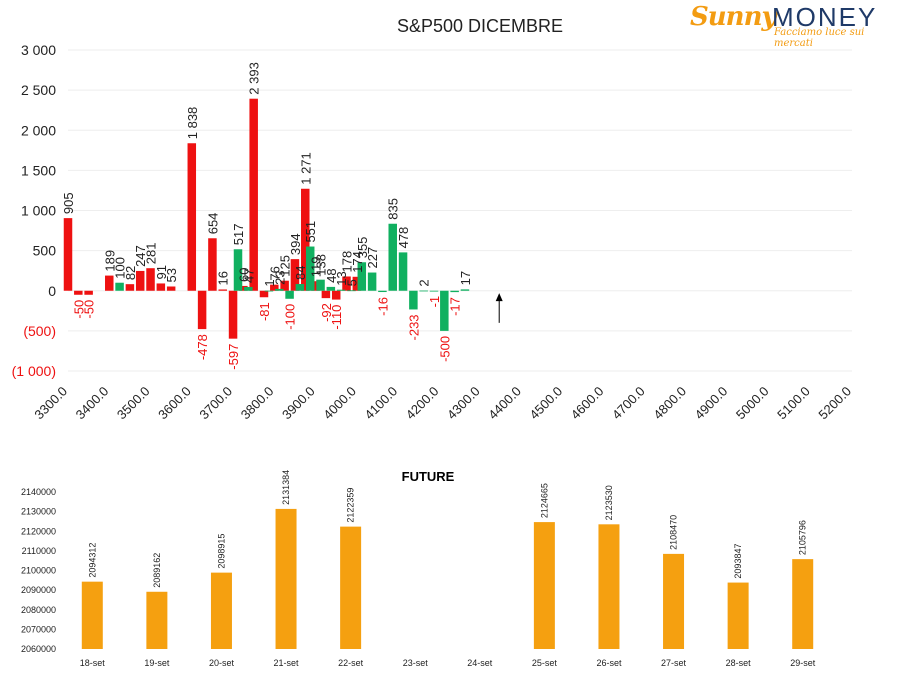 This screenshot has height=677, width=897. I want to click on main-x-tick-label: 3300.0, so click(50, 403).